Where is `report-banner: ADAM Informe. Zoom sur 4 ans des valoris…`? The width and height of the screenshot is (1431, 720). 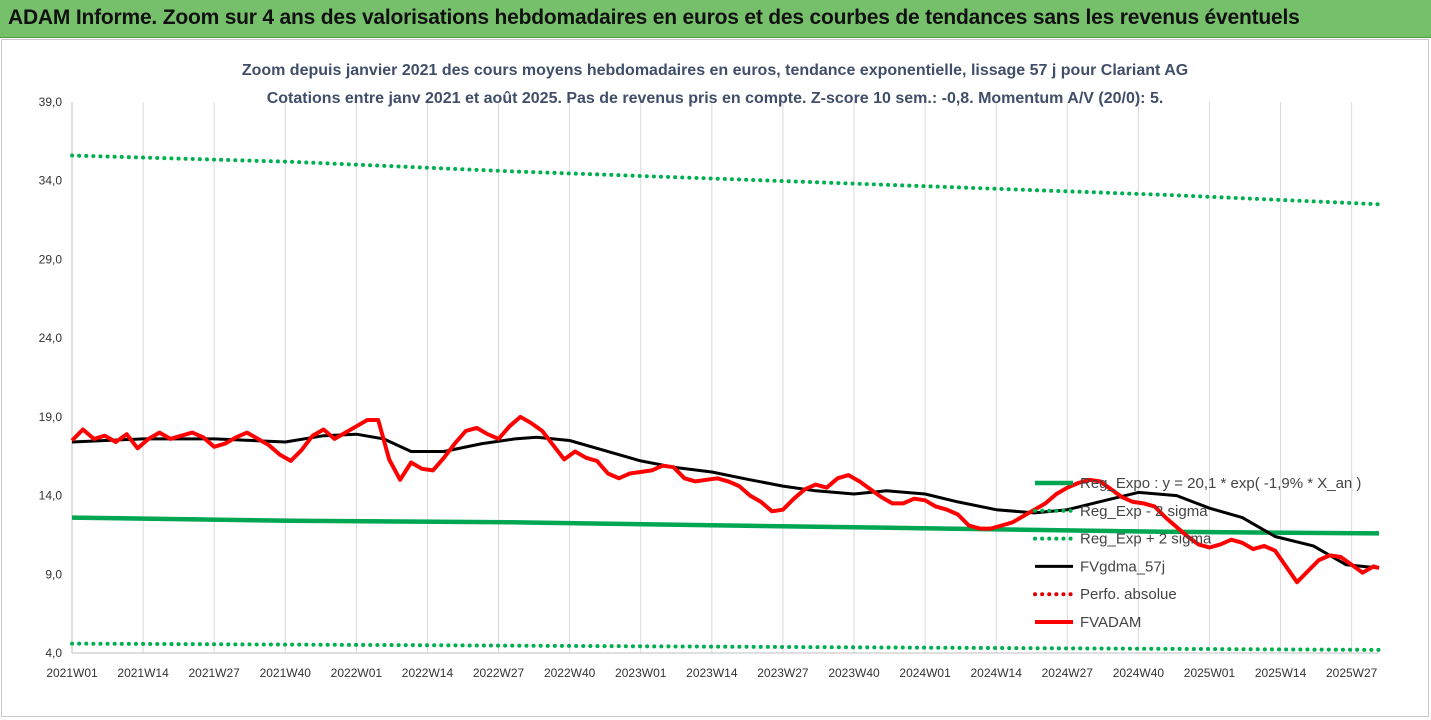 report-banner: ADAM Informe. Zoom sur 4 ans des valoris… is located at coordinates (715, 19).